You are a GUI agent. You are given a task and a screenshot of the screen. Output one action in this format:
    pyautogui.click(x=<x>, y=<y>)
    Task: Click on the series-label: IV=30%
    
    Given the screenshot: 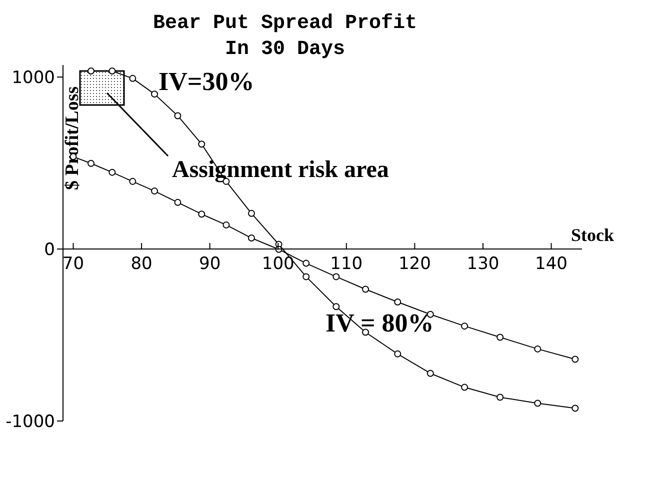 What is the action you would take?
    pyautogui.click(x=206, y=81)
    